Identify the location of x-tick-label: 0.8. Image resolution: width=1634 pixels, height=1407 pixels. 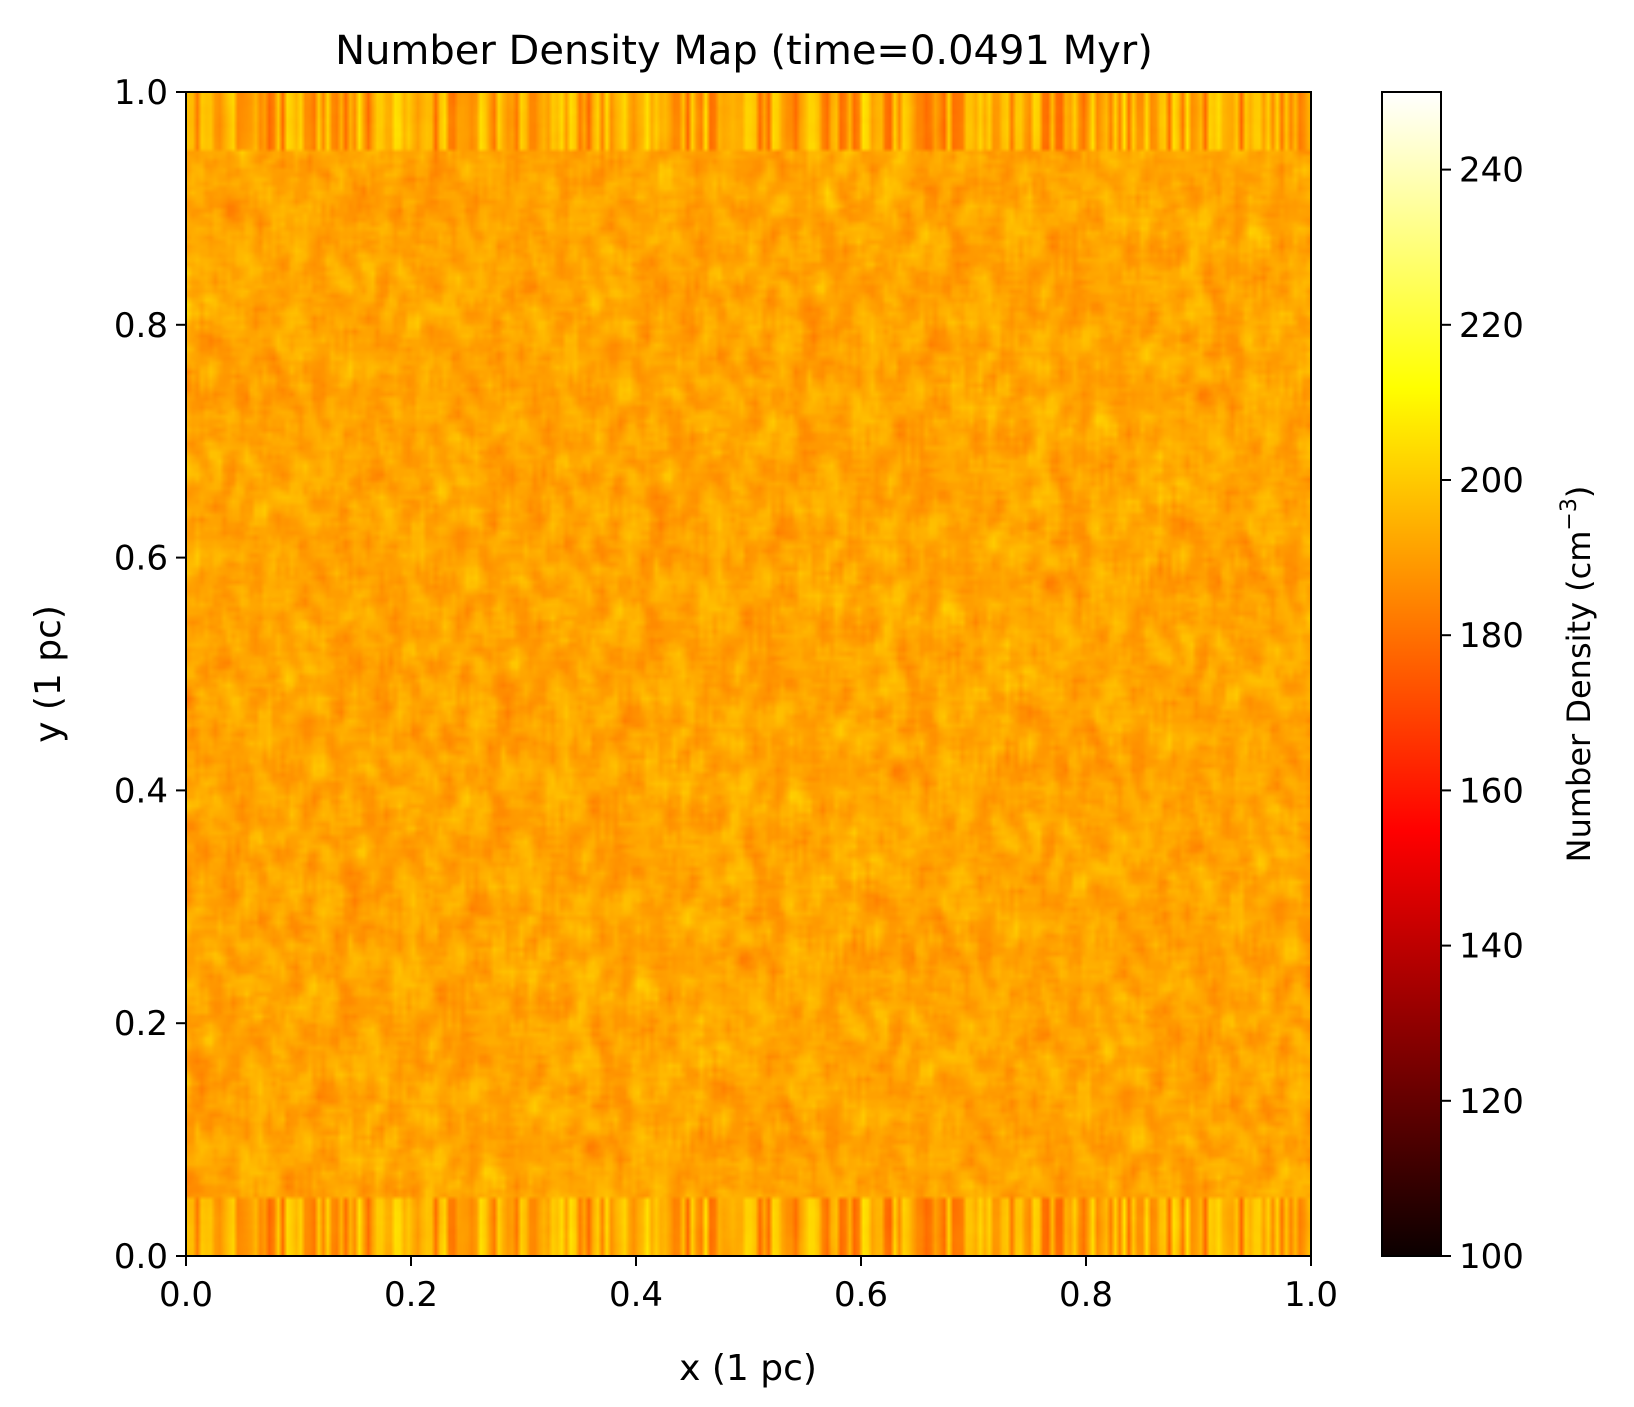
(1086, 1295).